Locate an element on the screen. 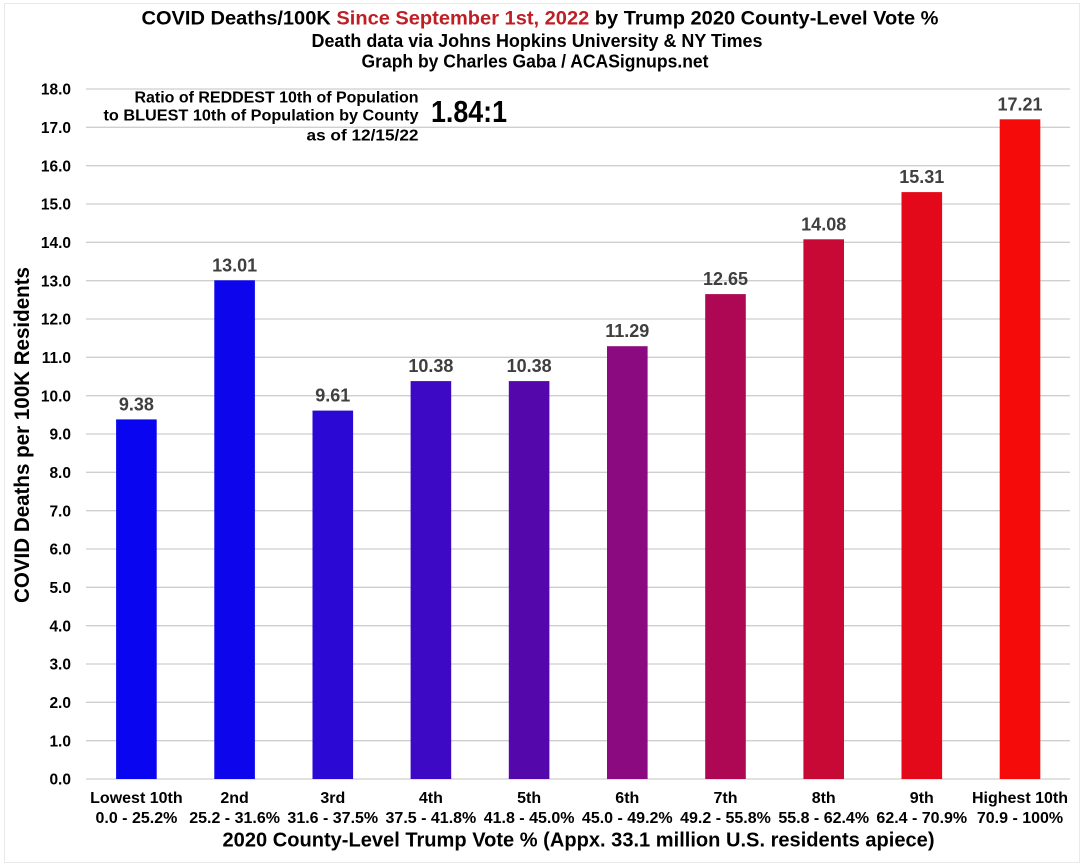 The image size is (1081, 865). svg-text: 0.0 is located at coordinates (60, 780).